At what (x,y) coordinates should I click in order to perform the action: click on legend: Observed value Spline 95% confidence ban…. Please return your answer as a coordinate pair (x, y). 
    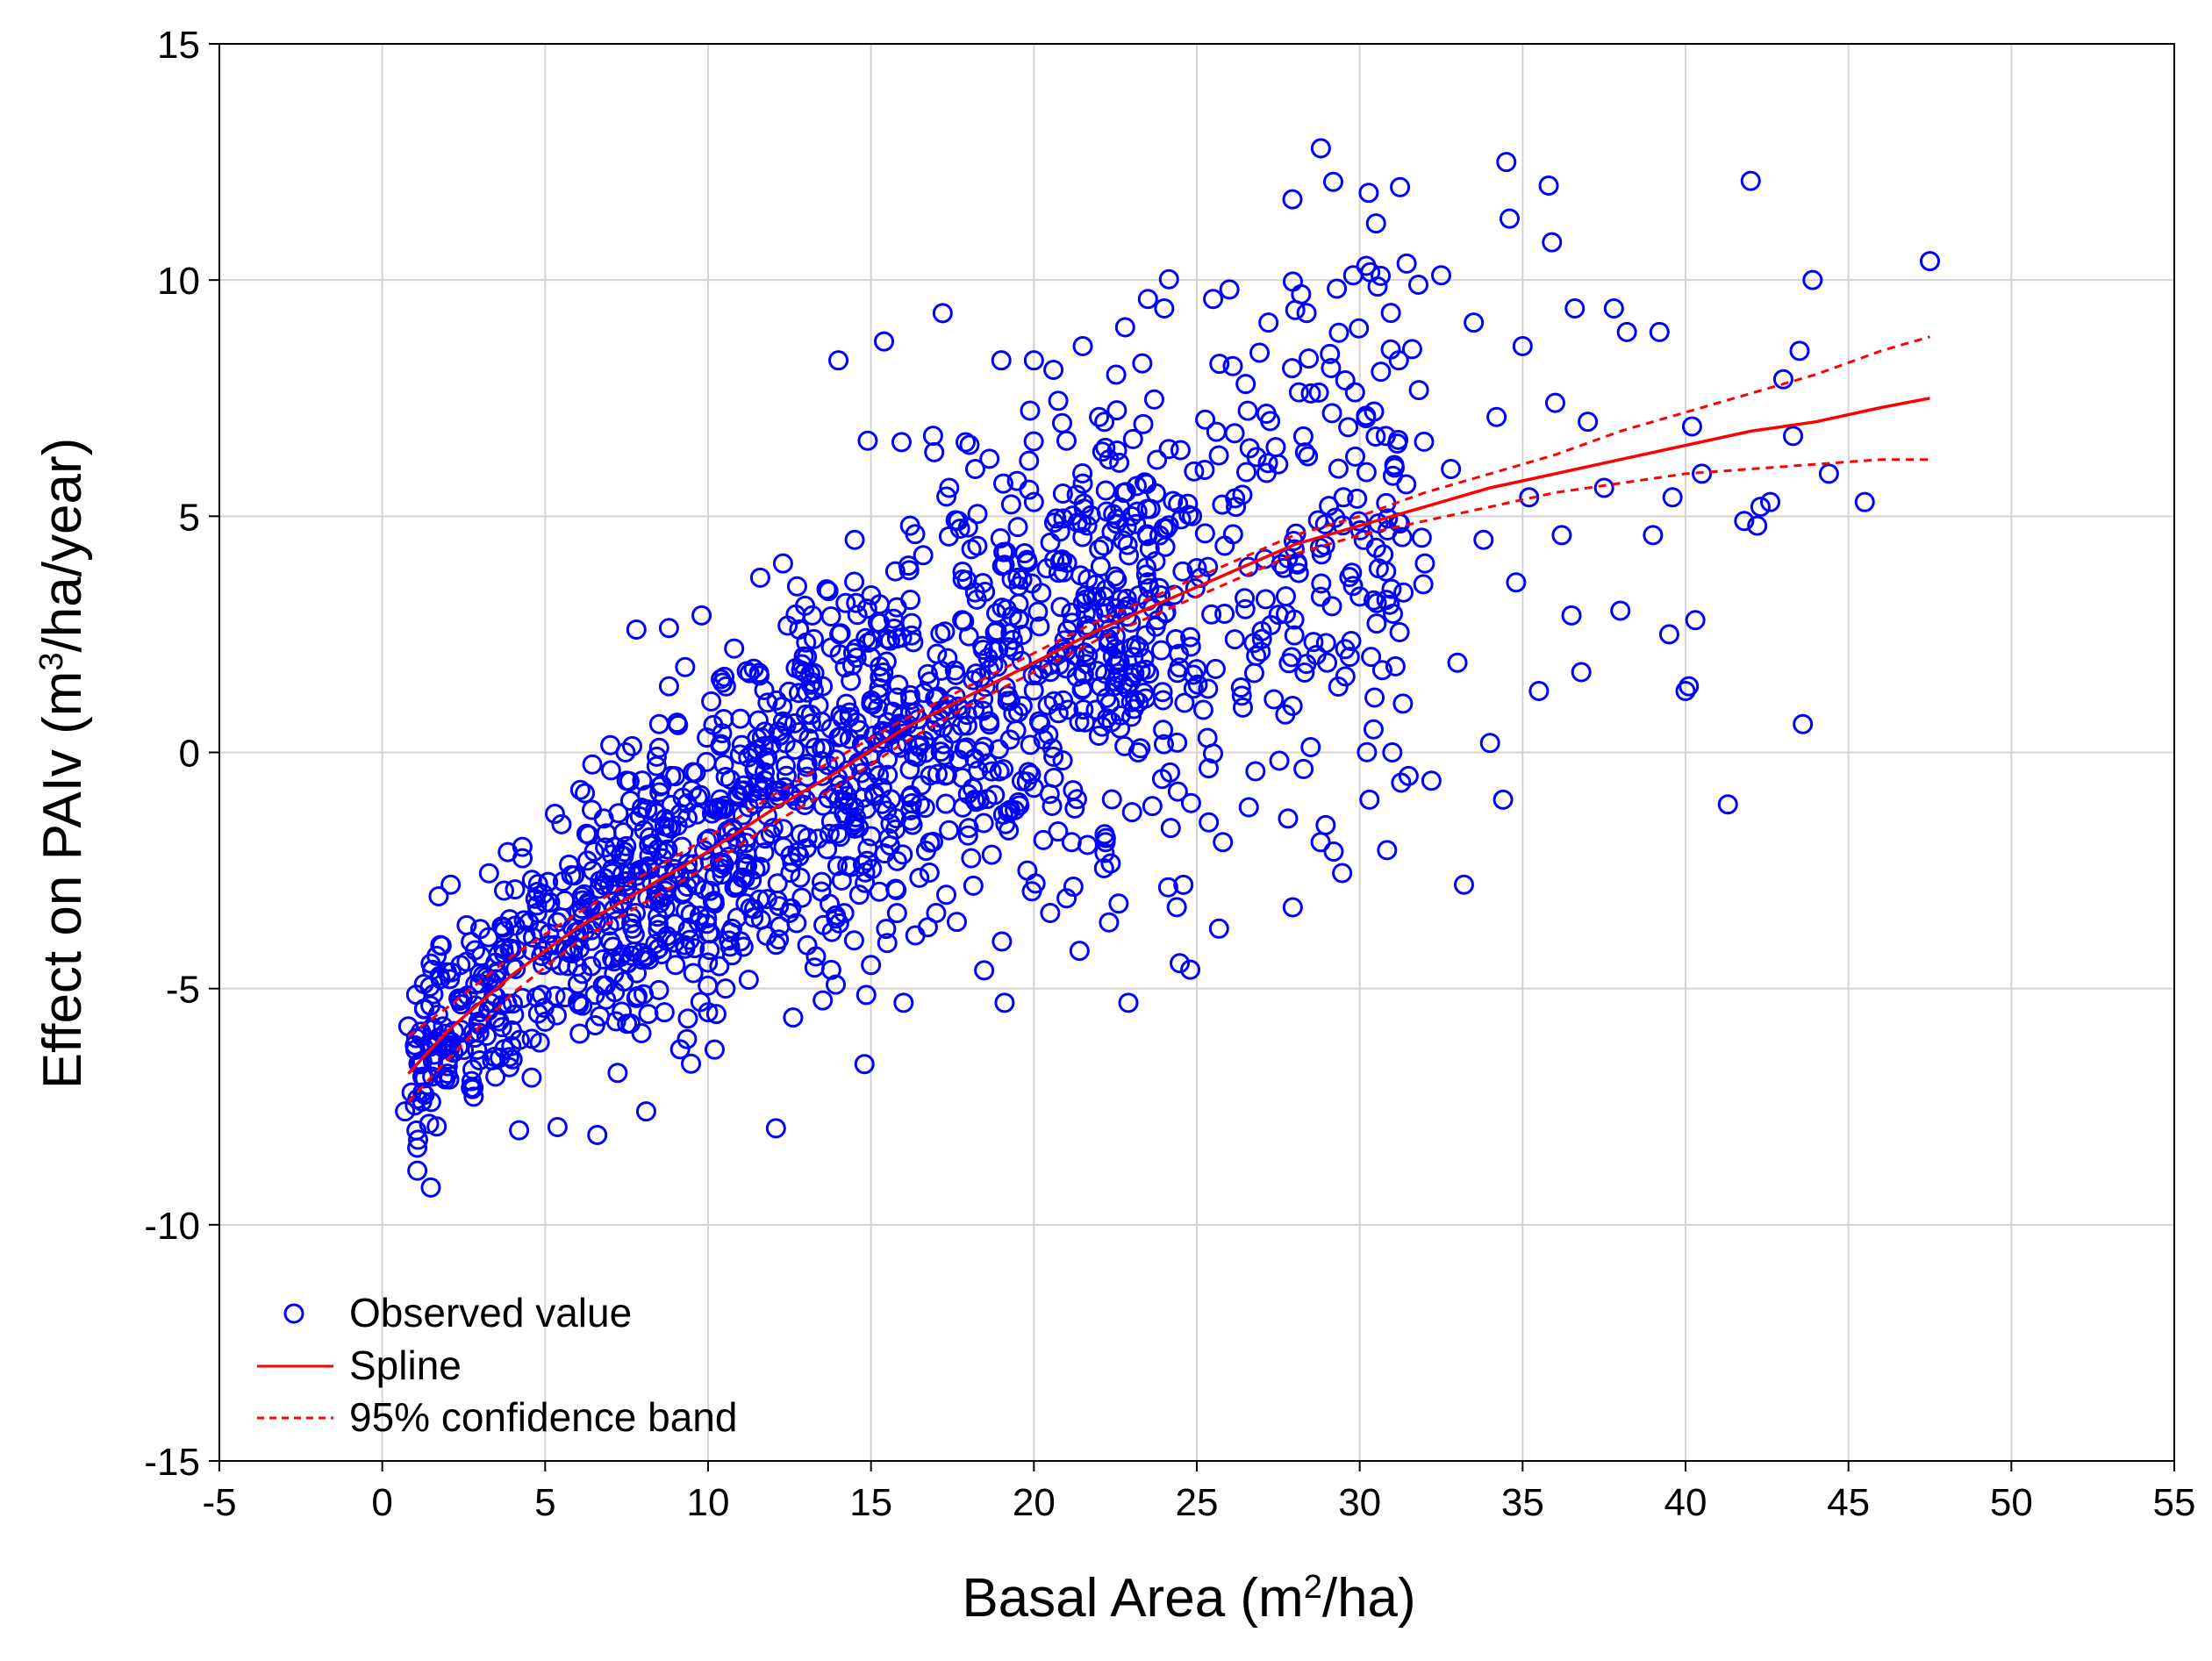
    Looking at the image, I should click on (497, 1365).